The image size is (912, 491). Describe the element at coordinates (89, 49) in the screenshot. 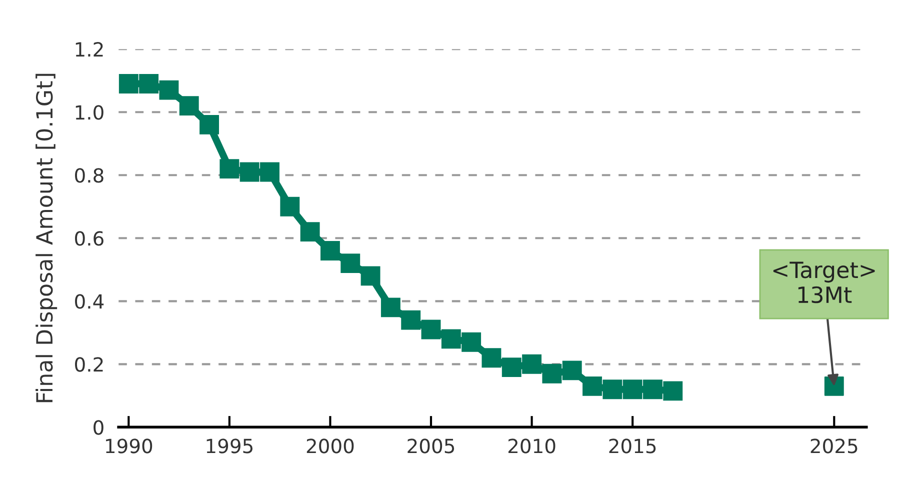

I see `y-tick-label: 1.2` at that location.